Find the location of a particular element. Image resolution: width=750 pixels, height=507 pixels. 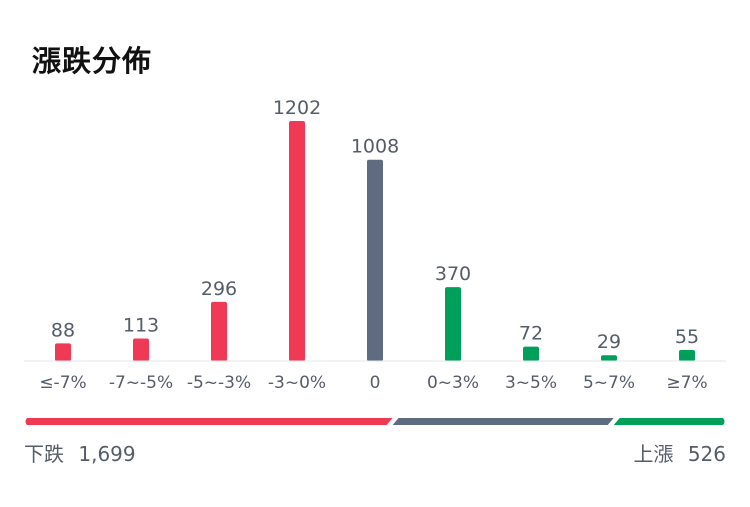

decline-count: 1,699 is located at coordinates (107, 454).